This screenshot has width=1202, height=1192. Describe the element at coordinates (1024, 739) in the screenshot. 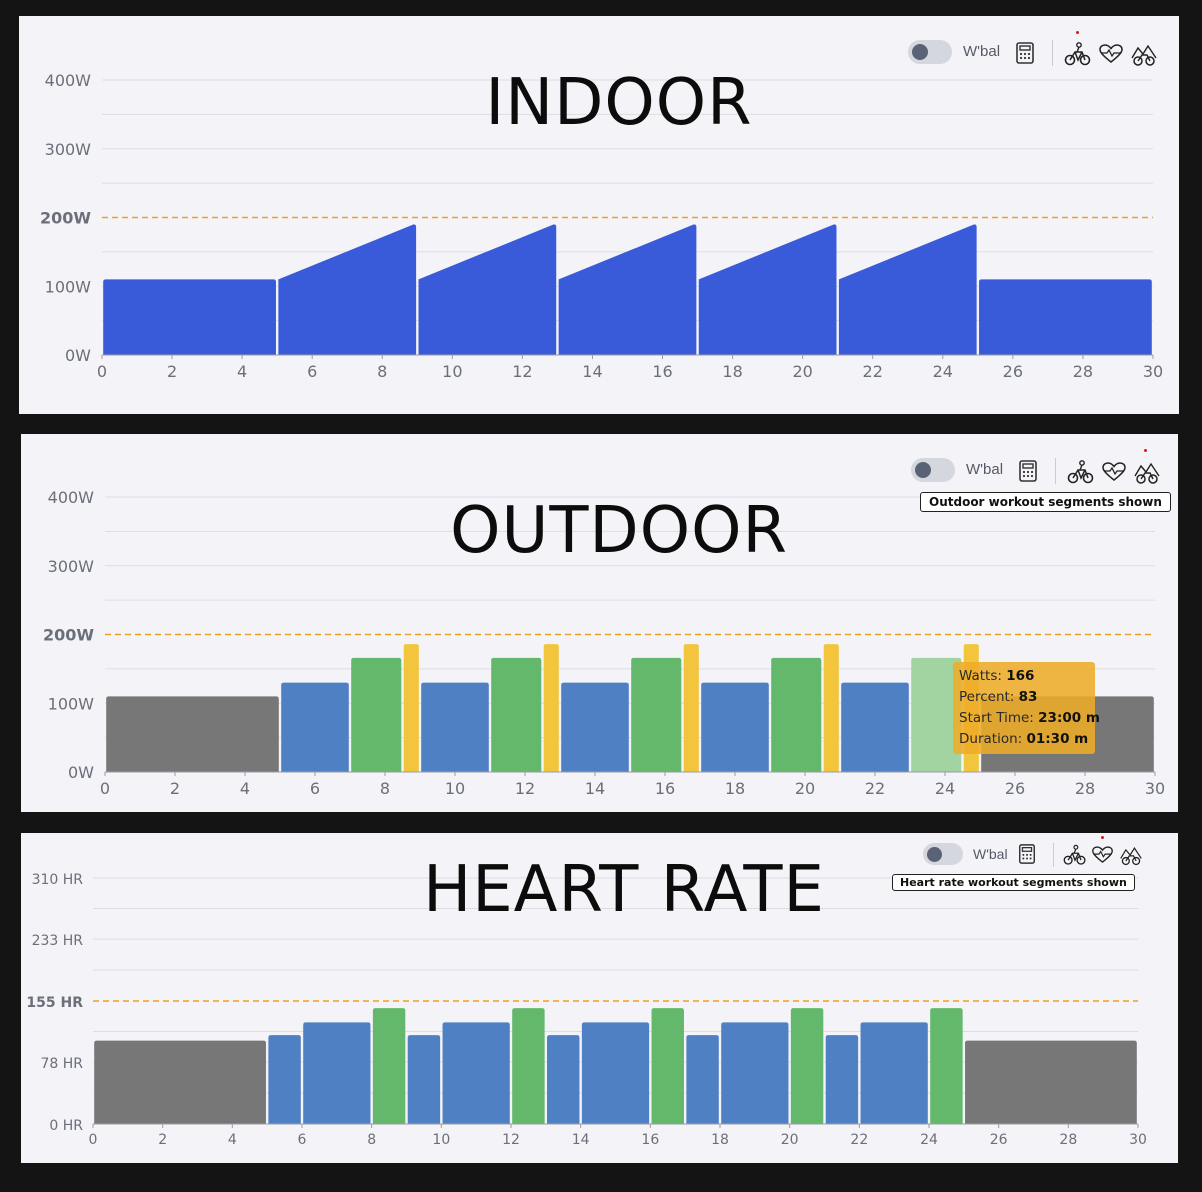

I see `tooltip-duration-row: Duration: 01:30 m` at that location.